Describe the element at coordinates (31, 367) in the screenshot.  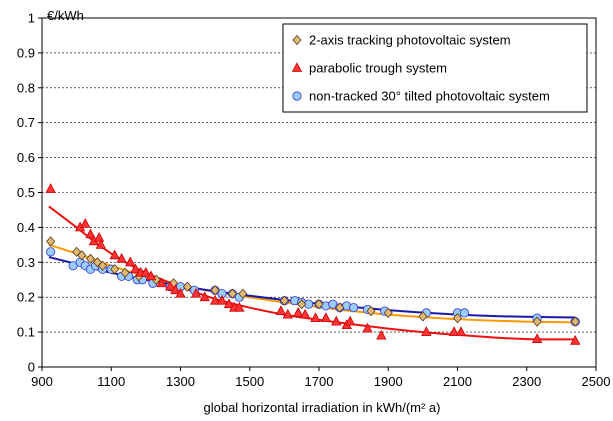
I see `y-tick-label: 0` at that location.